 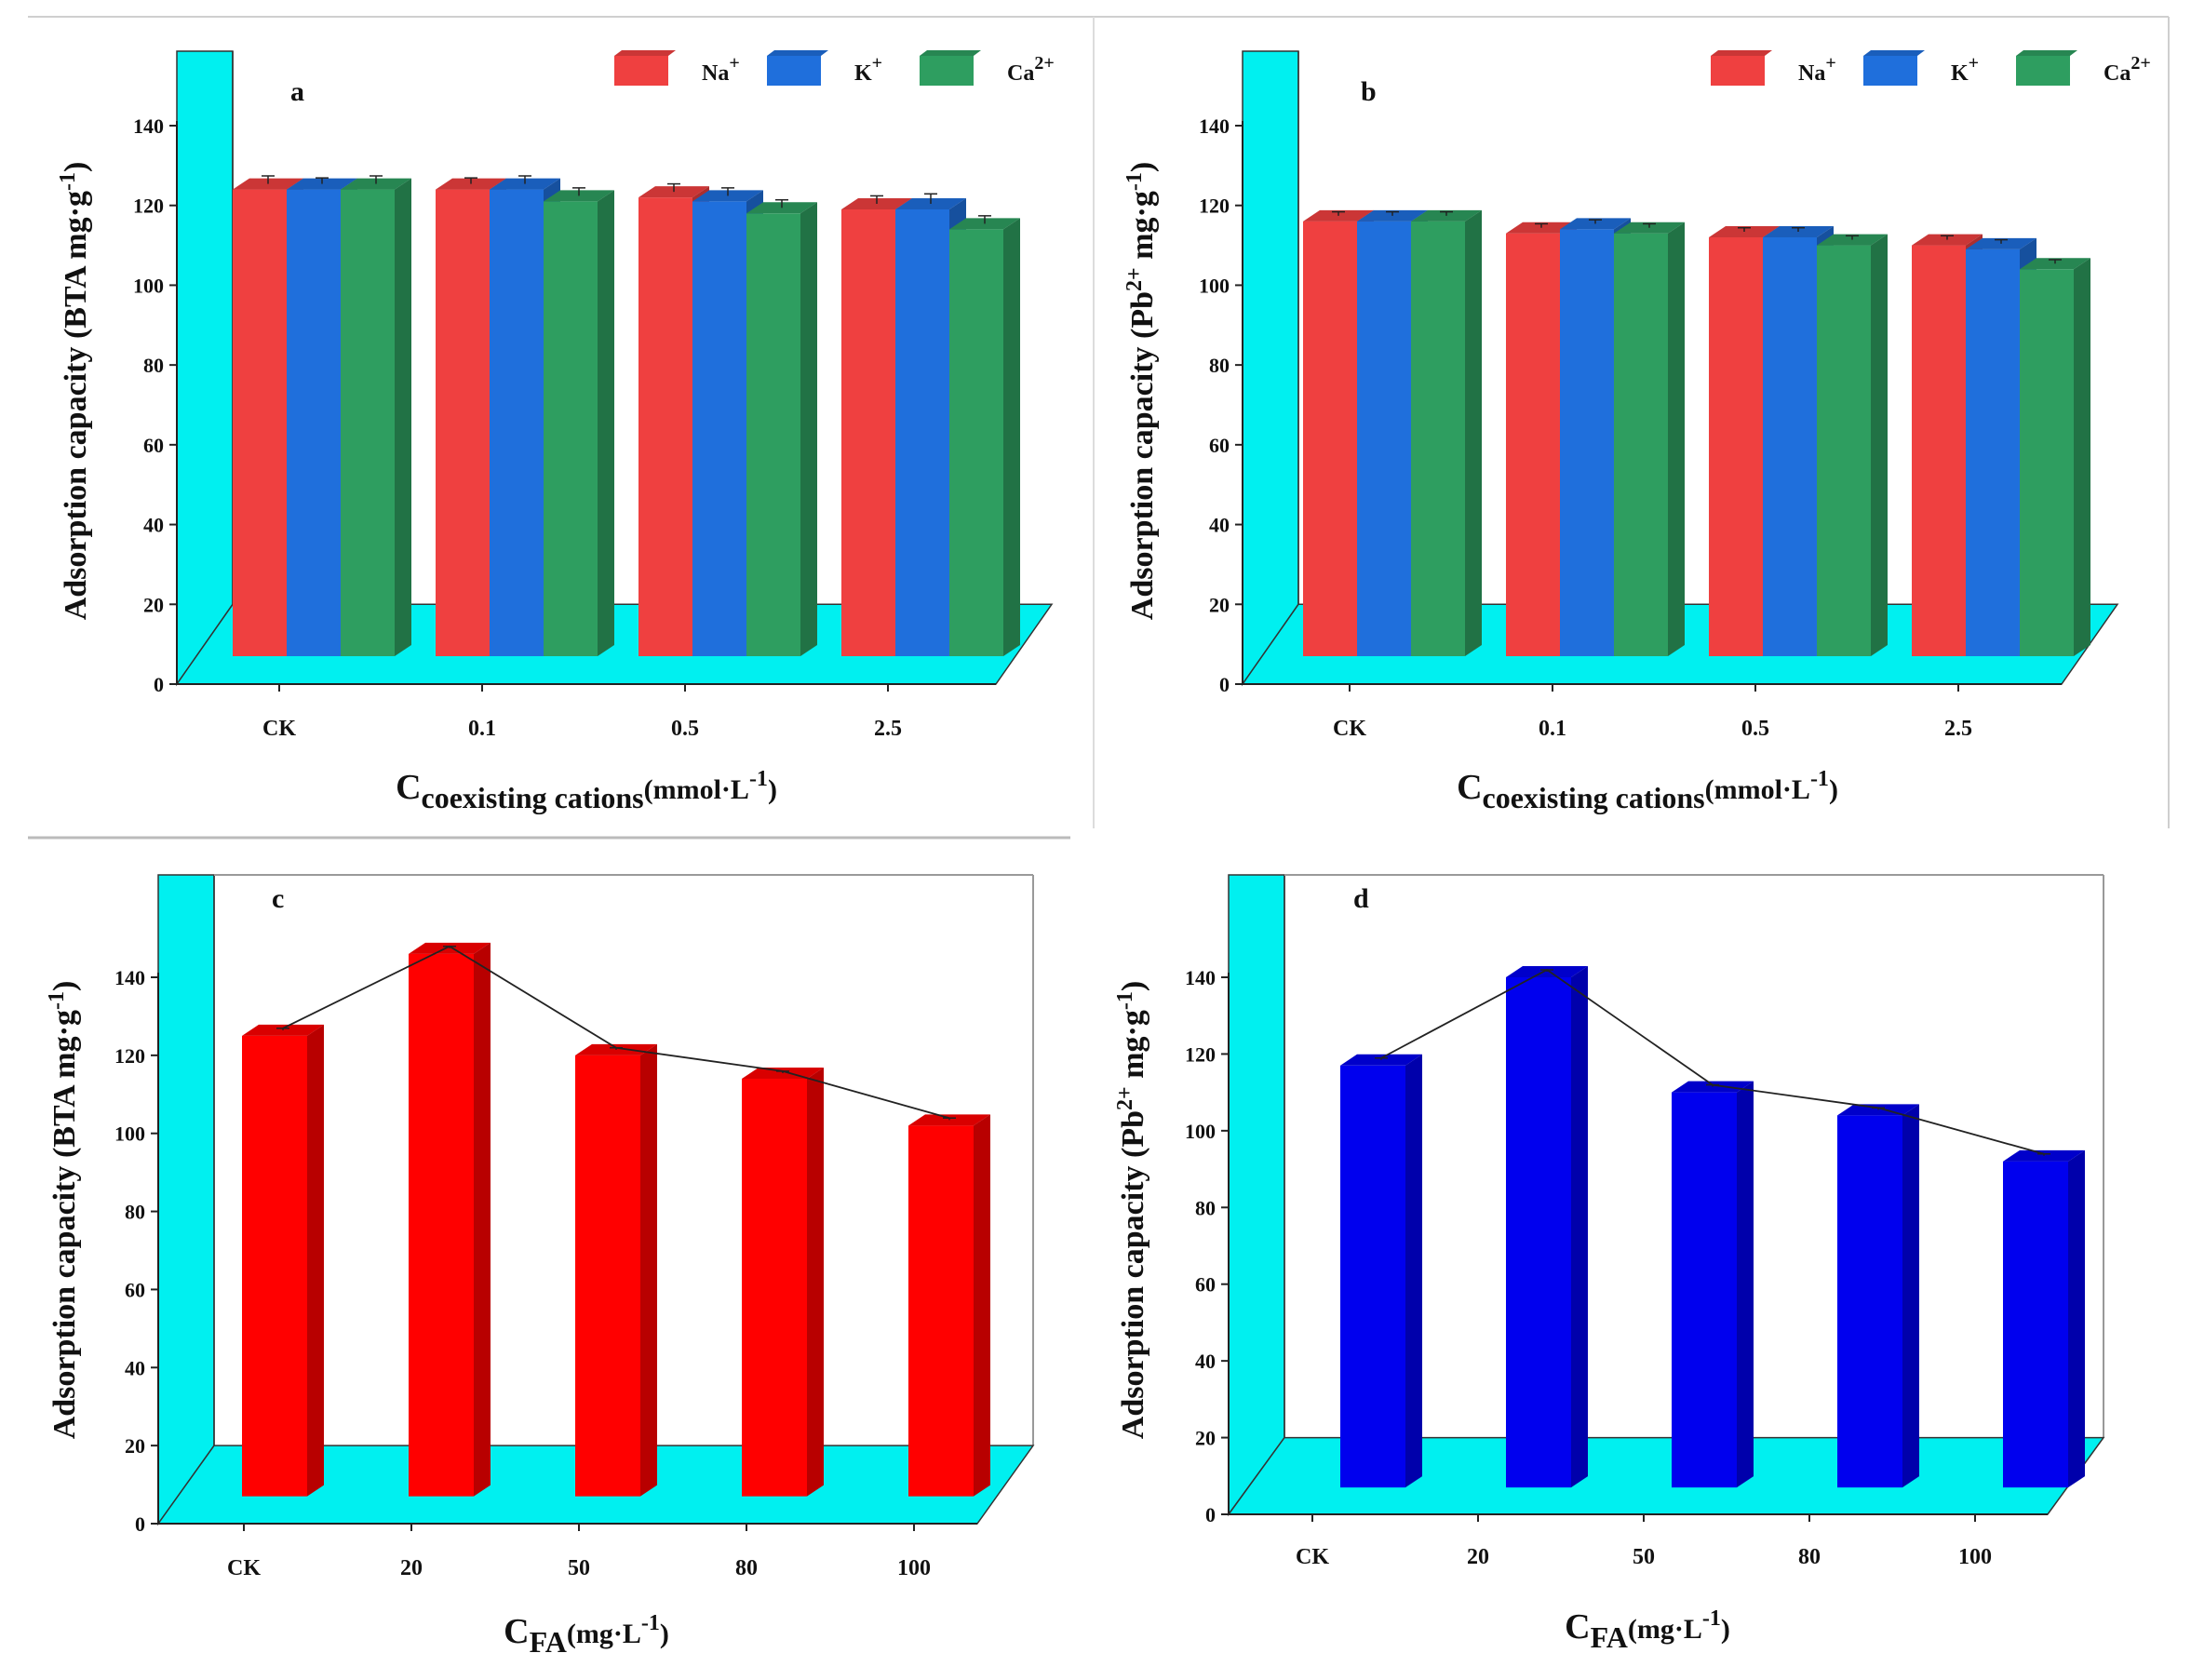 What do you see at coordinates (1205, 1285) in the screenshot?
I see `y-tick-label: 60` at bounding box center [1205, 1285].